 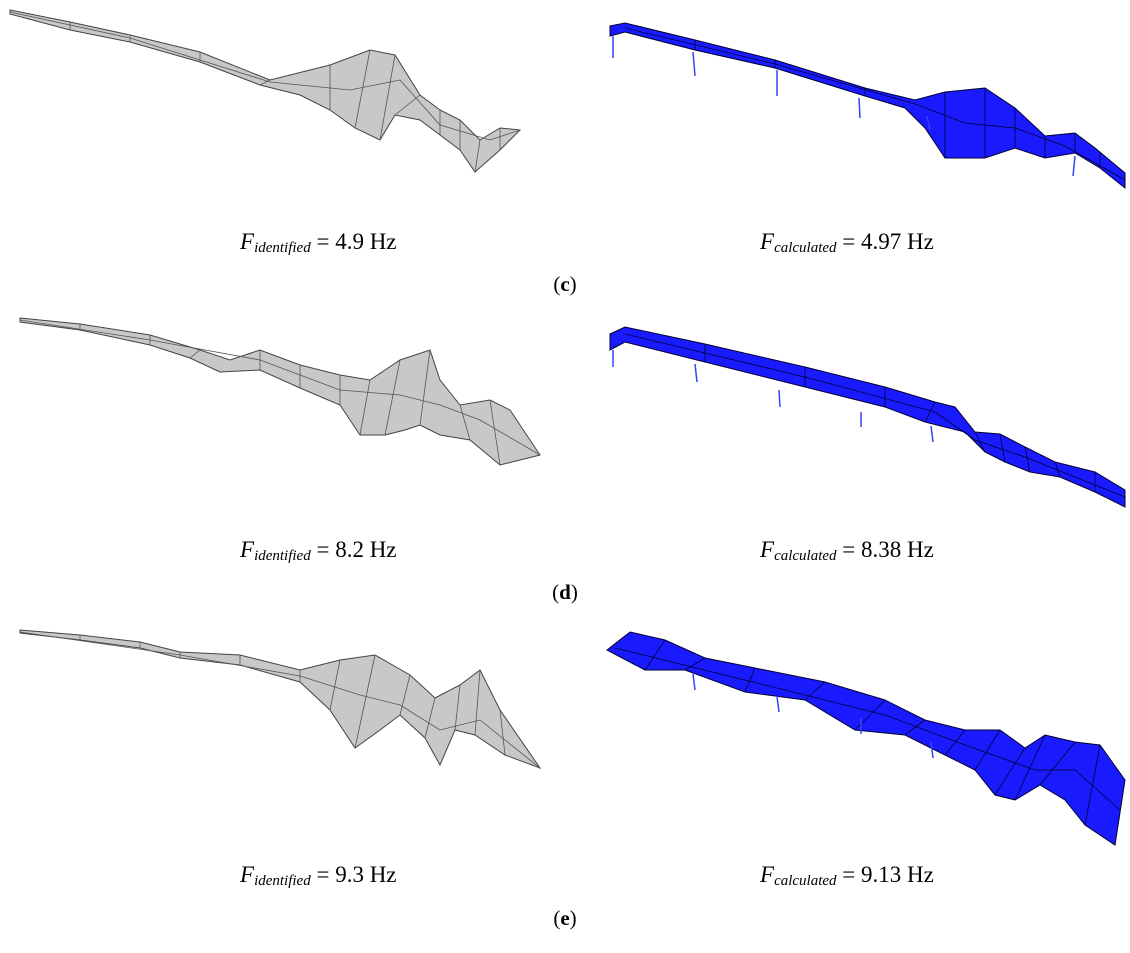 I want to click on identified-frequency-caption-c: Fidentified = 4.9 Hz, so click(x=318, y=242).